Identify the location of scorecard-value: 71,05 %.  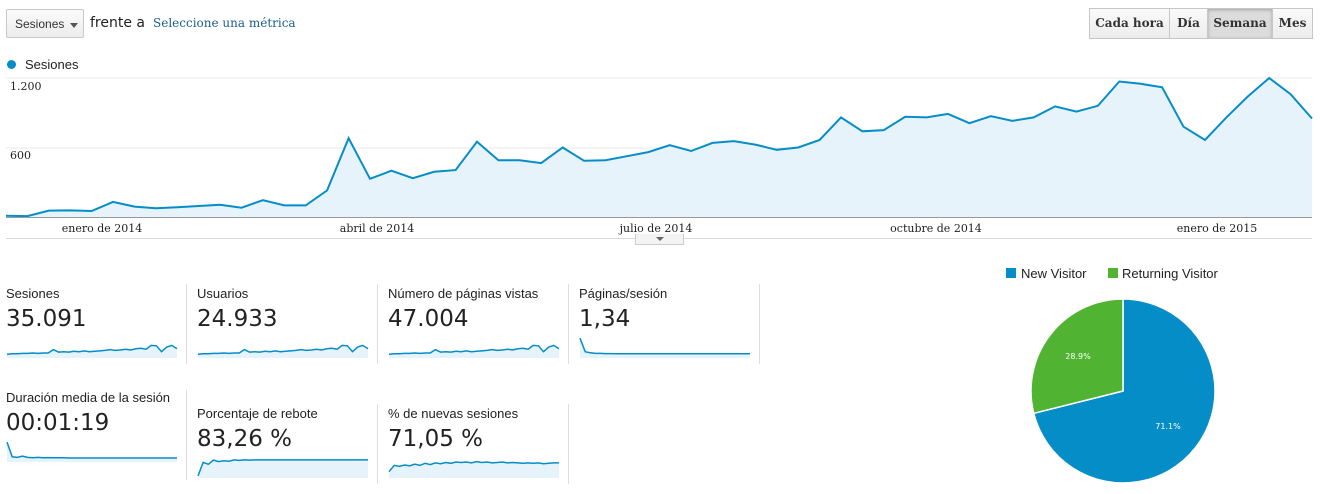
(436, 439).